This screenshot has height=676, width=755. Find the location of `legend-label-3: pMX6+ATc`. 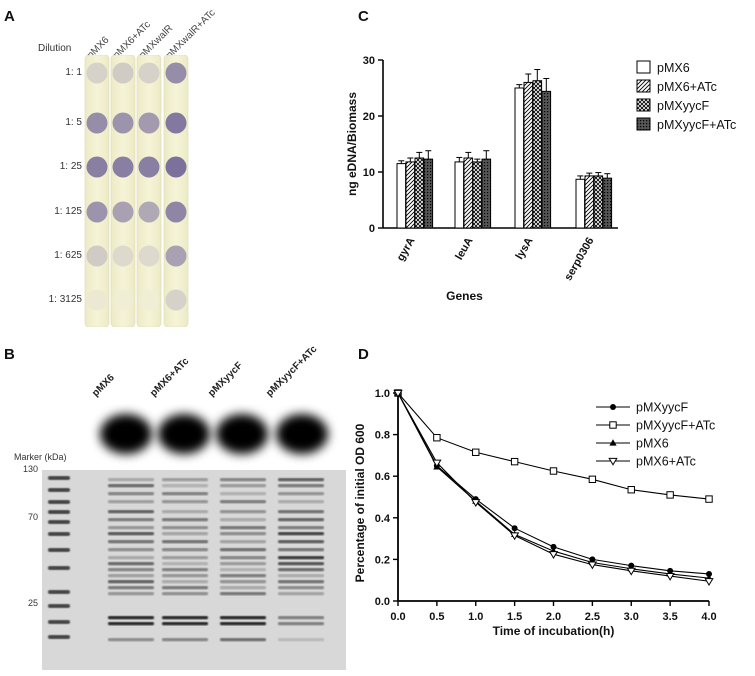

legend-label-3: pMX6+ATc is located at coordinates (666, 462).